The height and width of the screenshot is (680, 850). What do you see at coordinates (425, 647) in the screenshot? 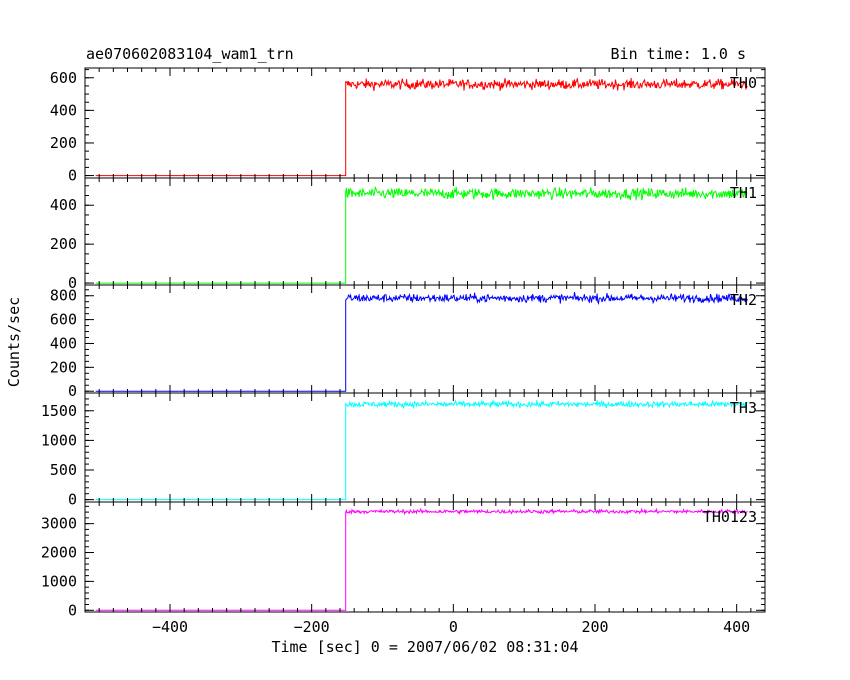
I see `x-axis-label: Time [sec] 0 = 2007/06/02 08:31:04` at bounding box center [425, 647].